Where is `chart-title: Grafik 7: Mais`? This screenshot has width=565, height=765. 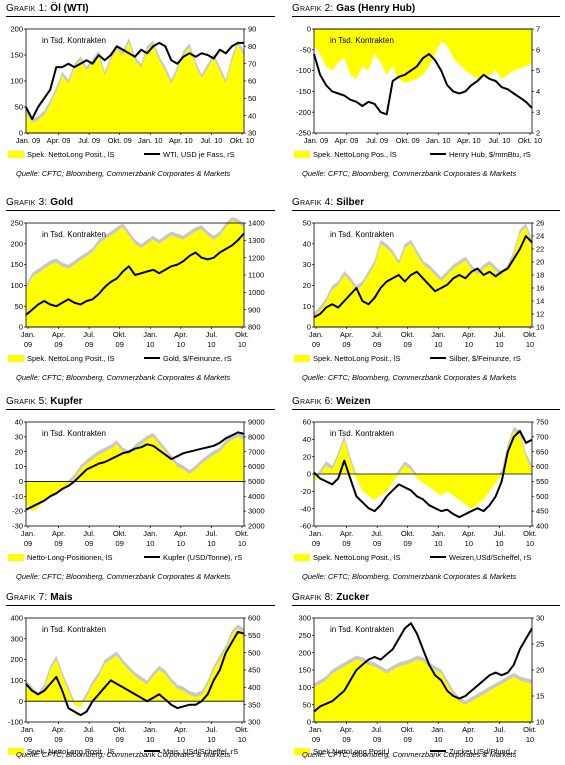
chart-title: Grafik 7: Mais is located at coordinates (39, 597).